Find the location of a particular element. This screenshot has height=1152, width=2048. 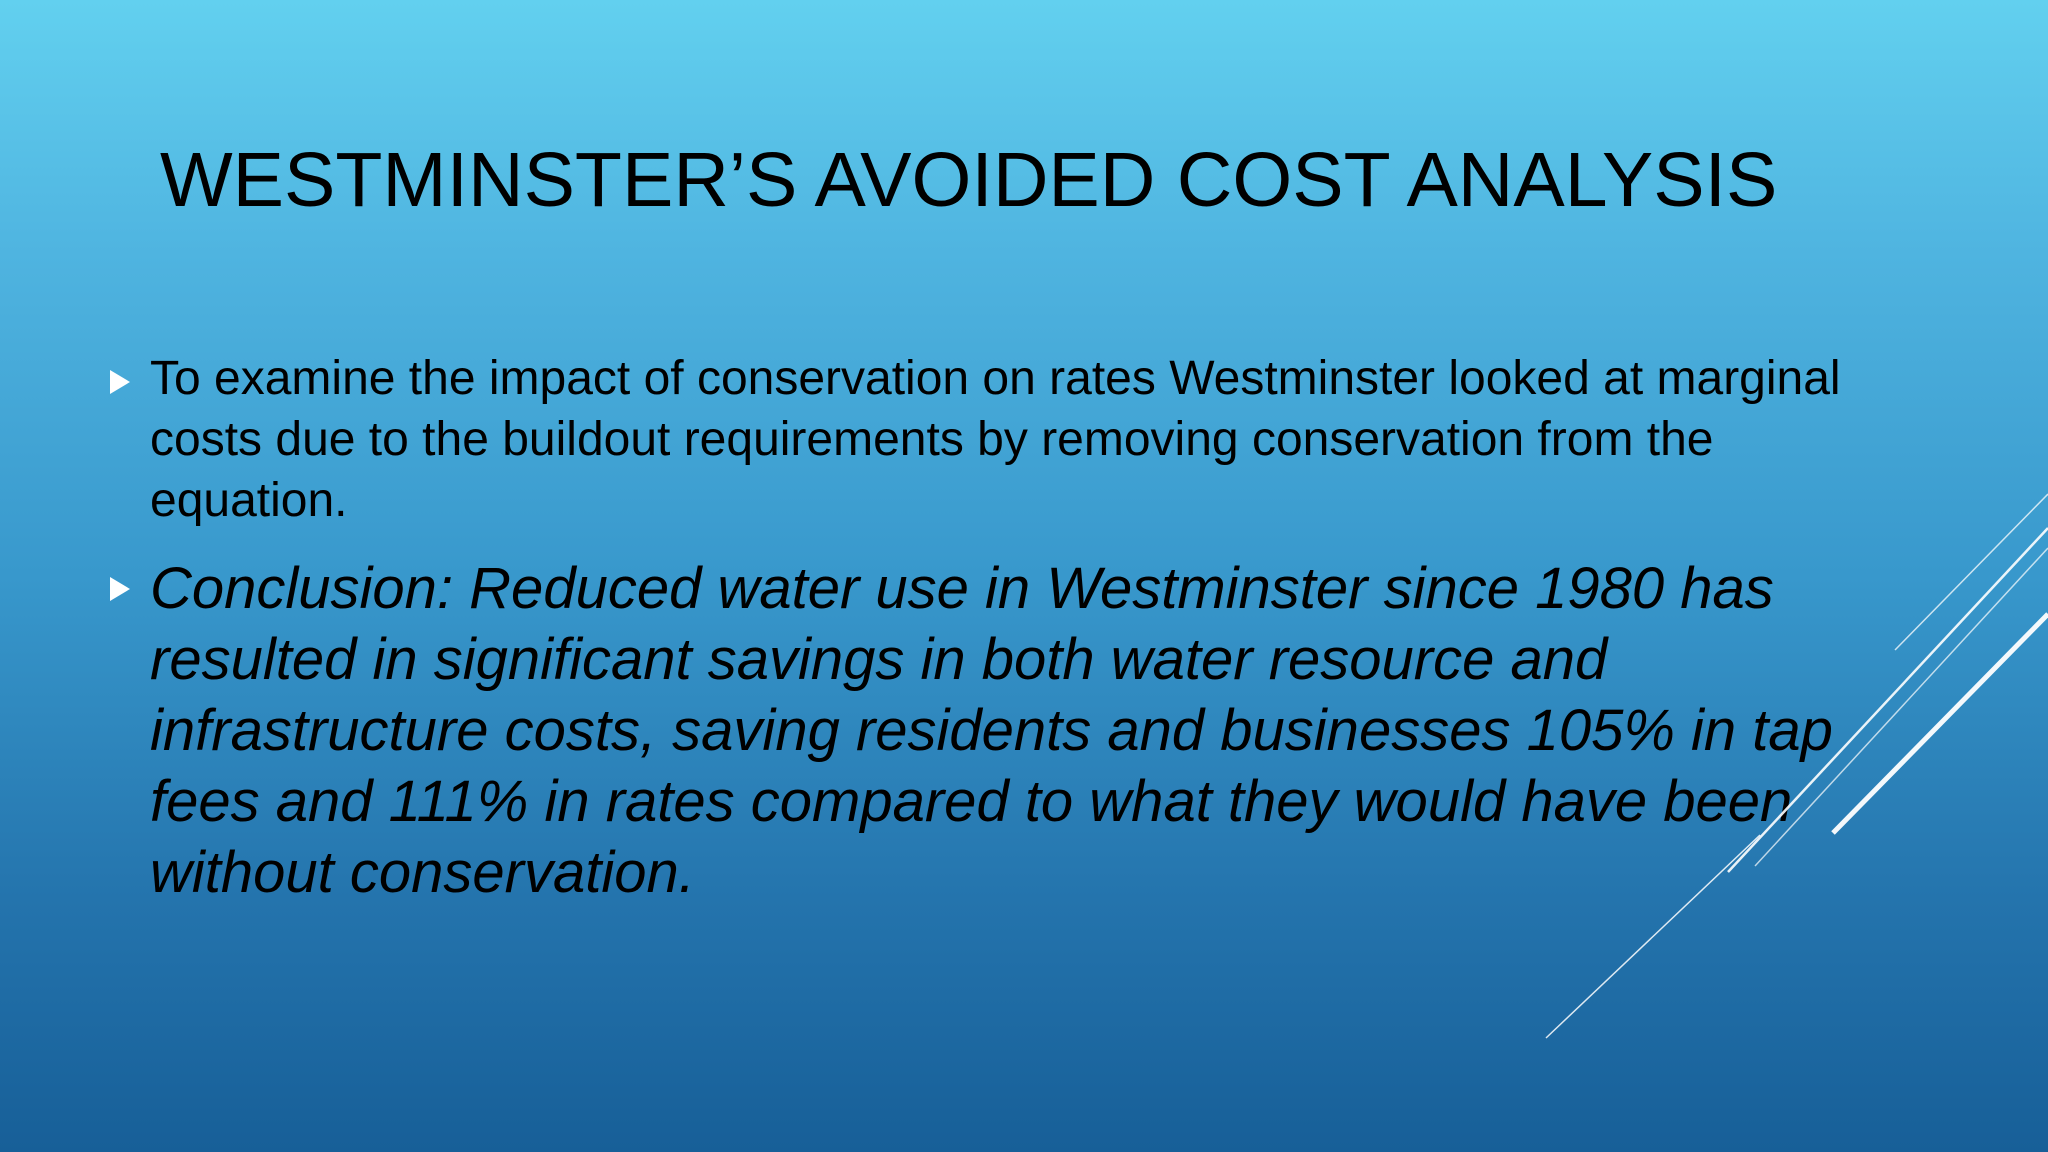

decor-line-upper-thin is located at coordinates (1971, 572).